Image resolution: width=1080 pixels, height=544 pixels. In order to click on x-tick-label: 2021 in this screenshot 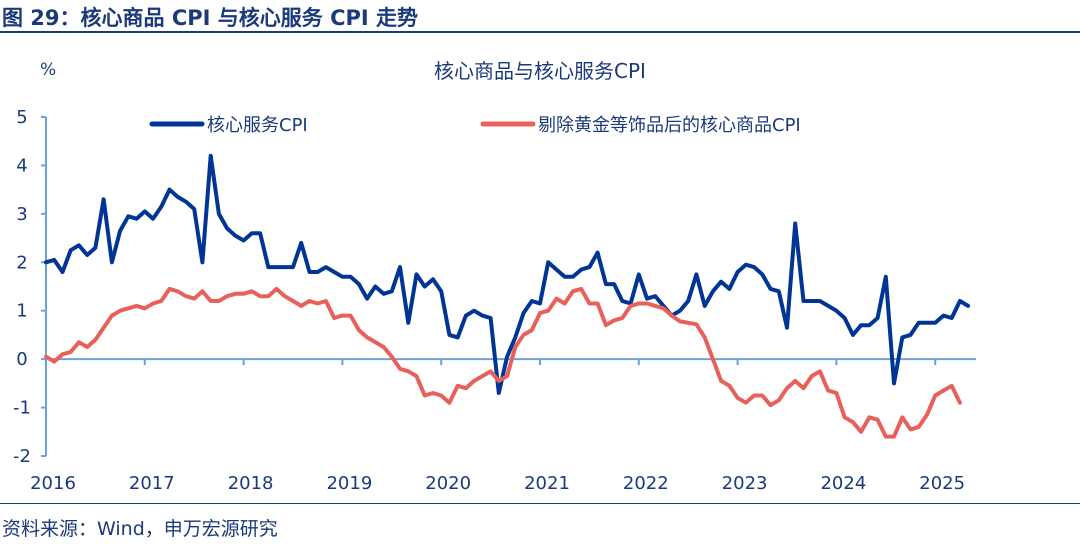, I will do `click(547, 483)`.